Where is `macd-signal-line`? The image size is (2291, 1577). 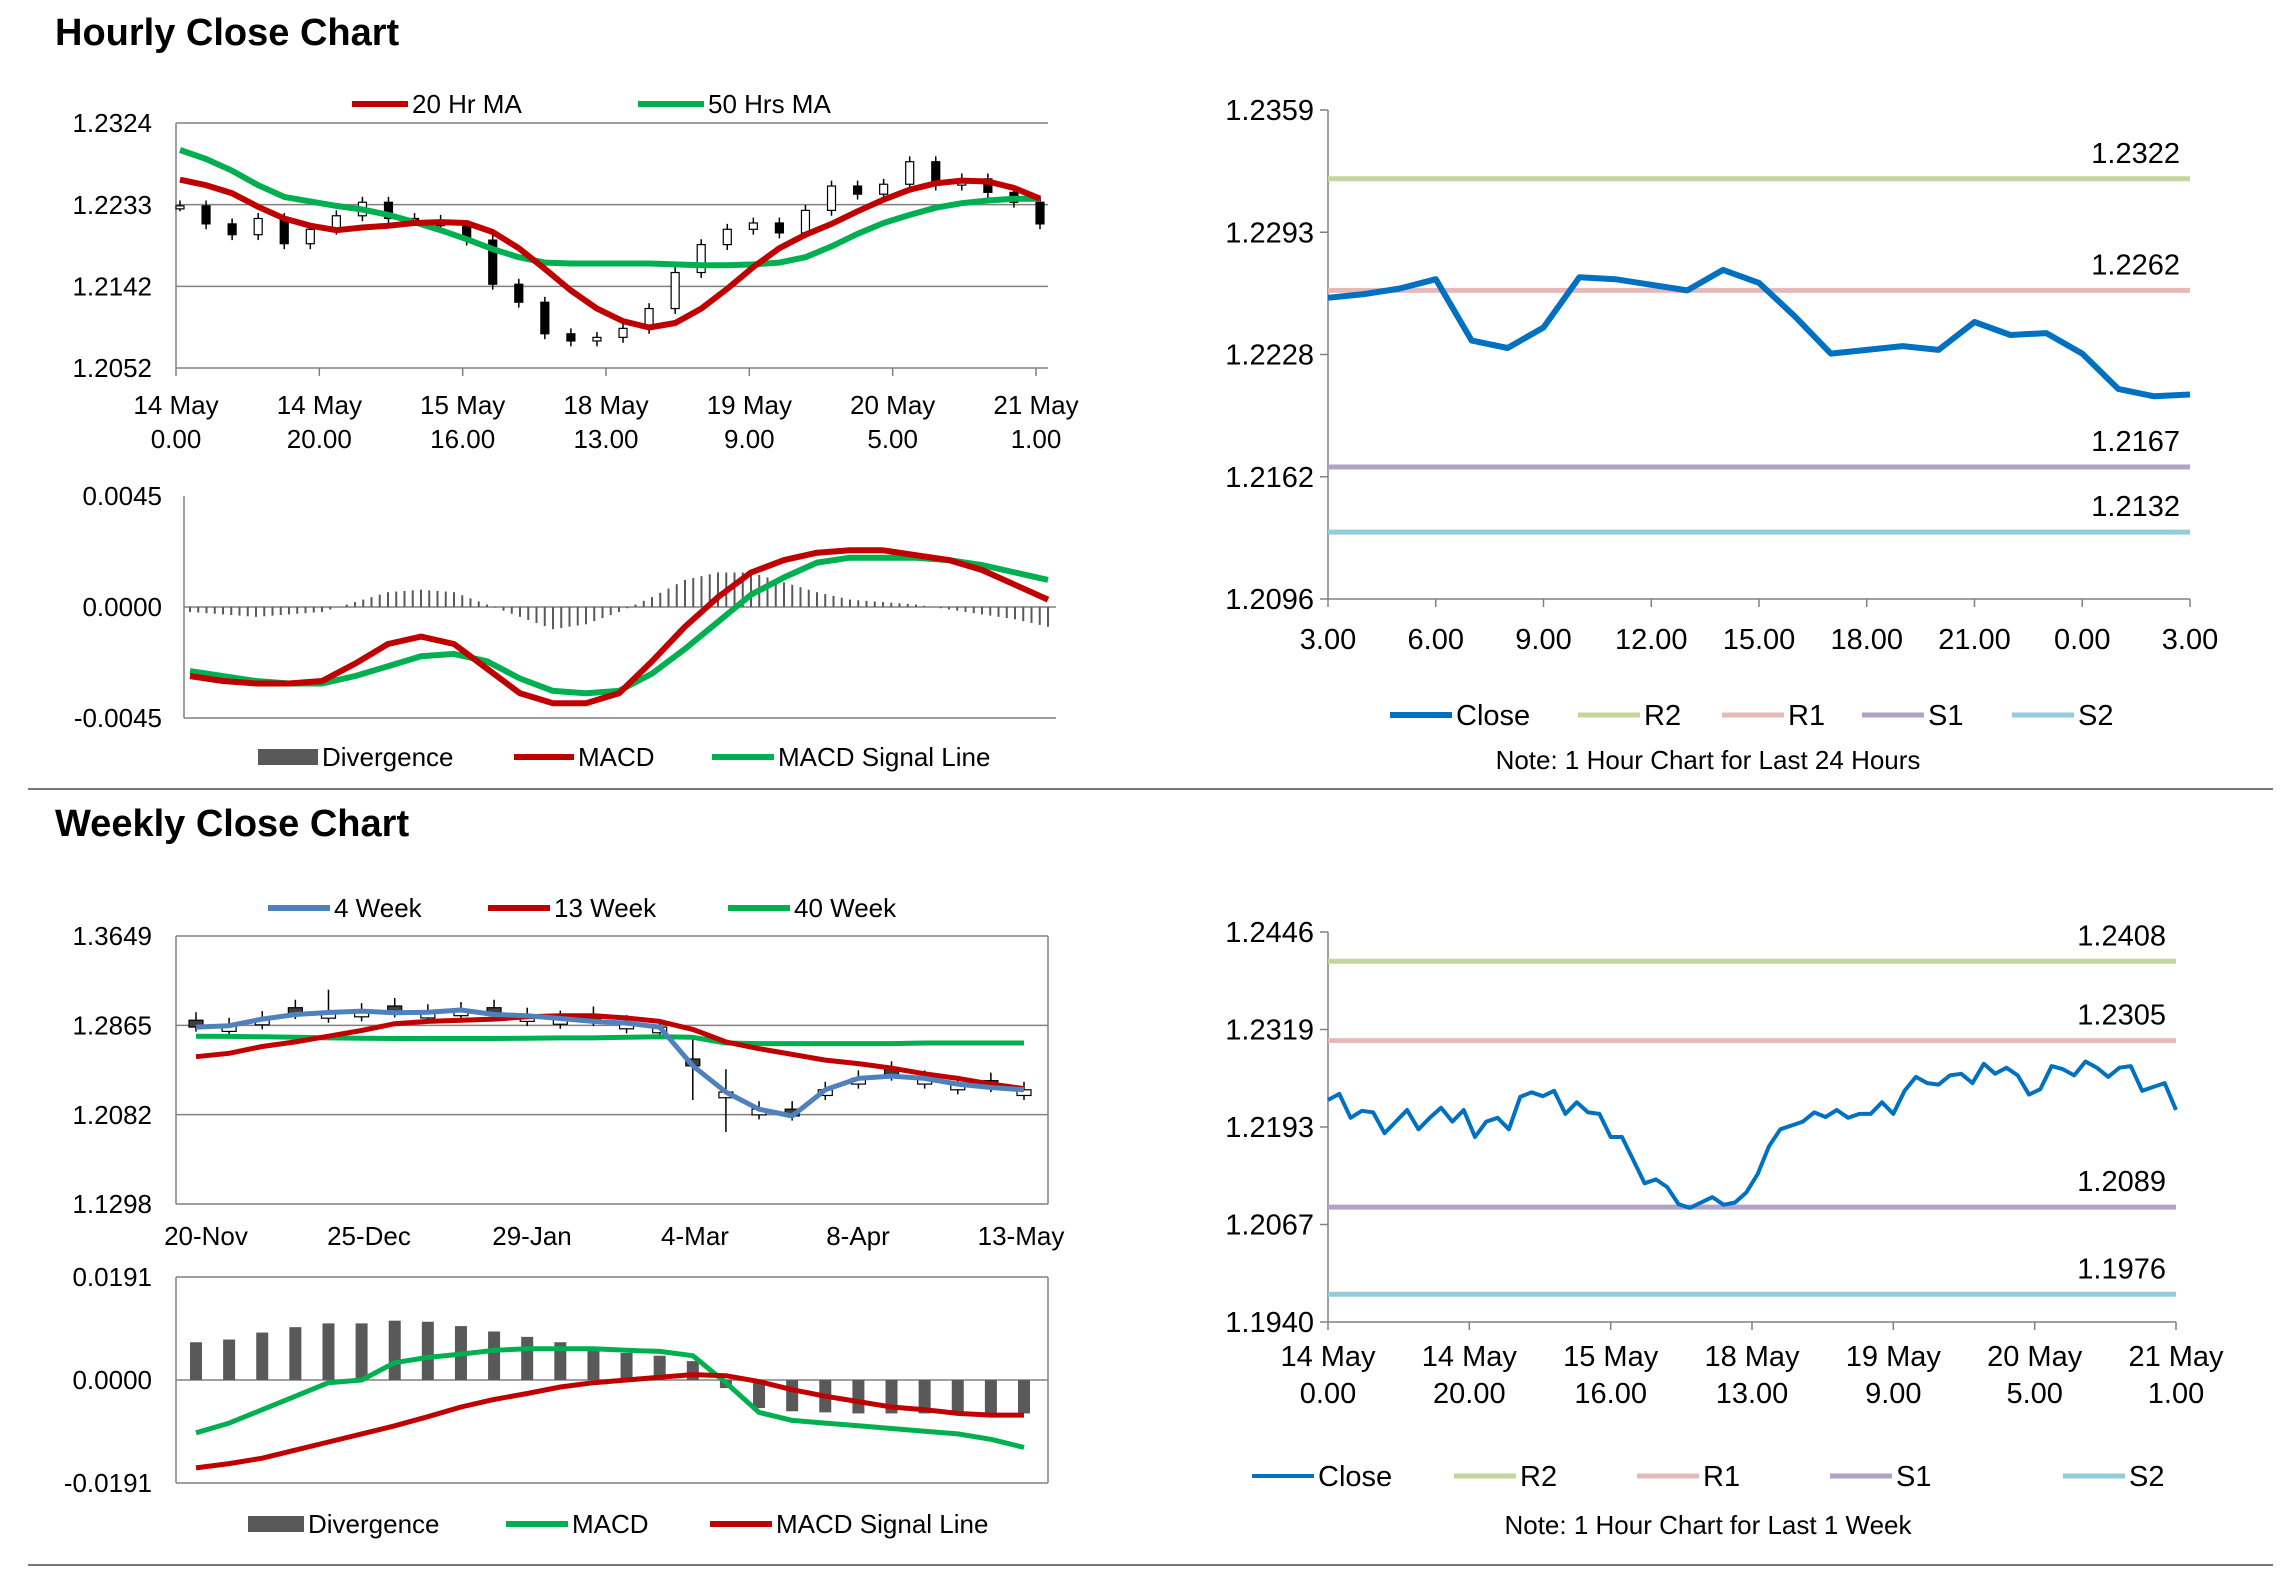 macd-signal-line is located at coordinates (619, 625).